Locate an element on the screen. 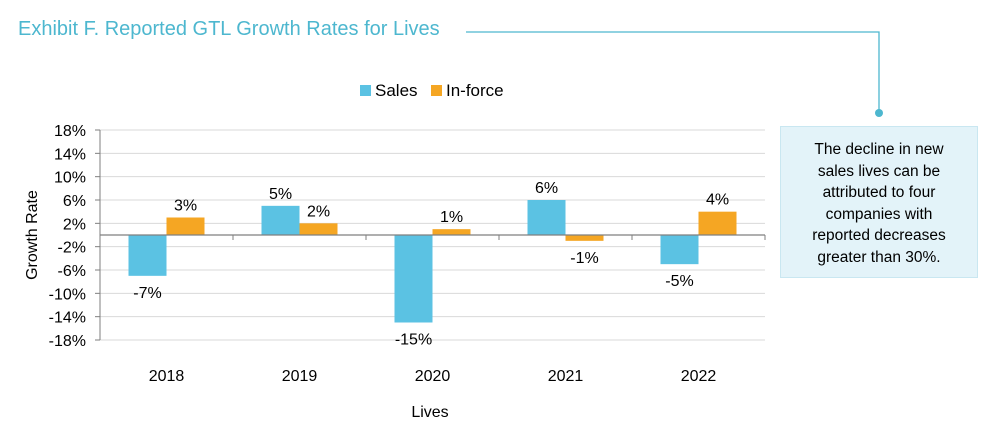 This screenshot has width=1000, height=438. y-tick-label: 18% is located at coordinates (70, 131).